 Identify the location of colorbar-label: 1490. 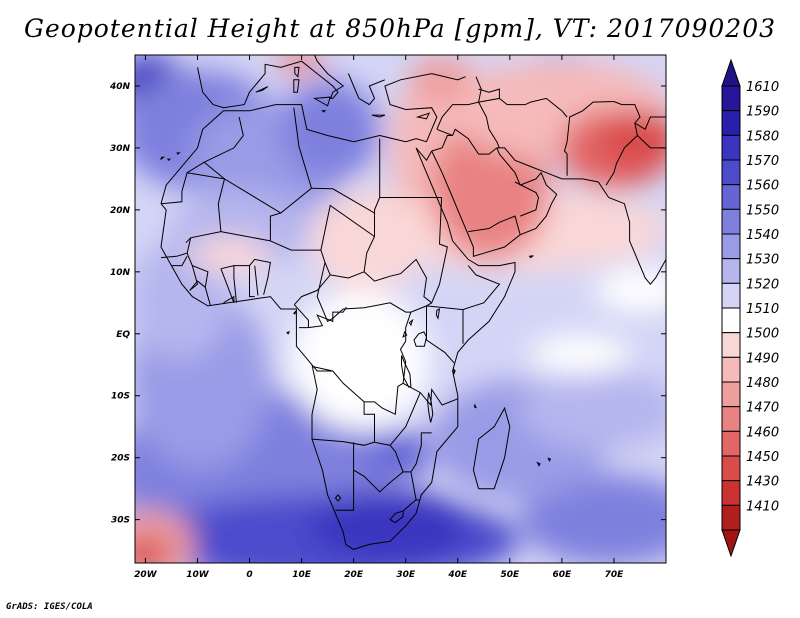
(762, 358).